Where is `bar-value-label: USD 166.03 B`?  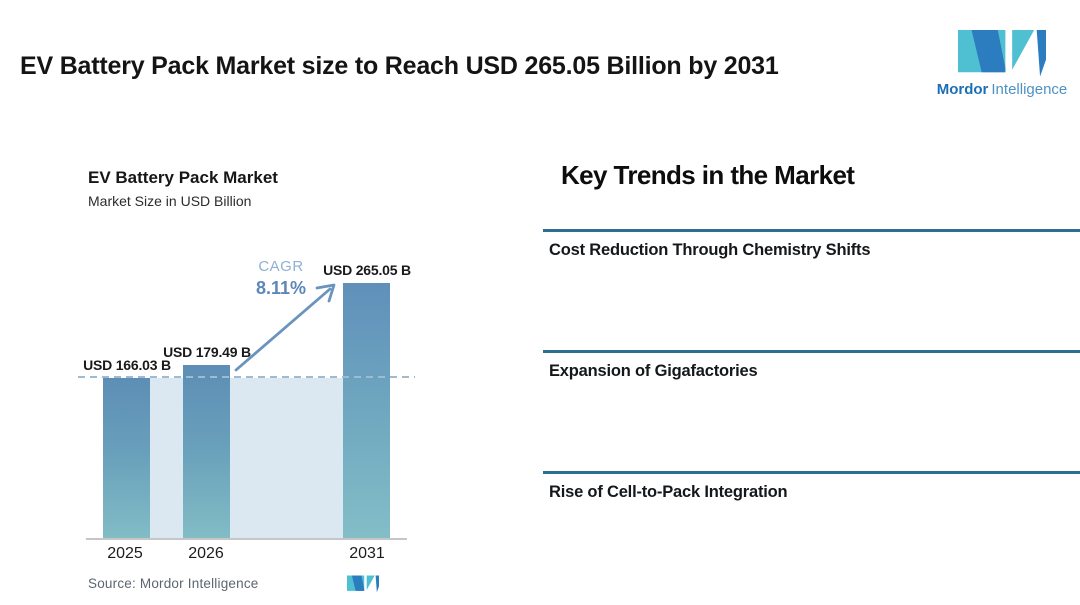
bar-value-label: USD 166.03 B is located at coordinates (127, 365).